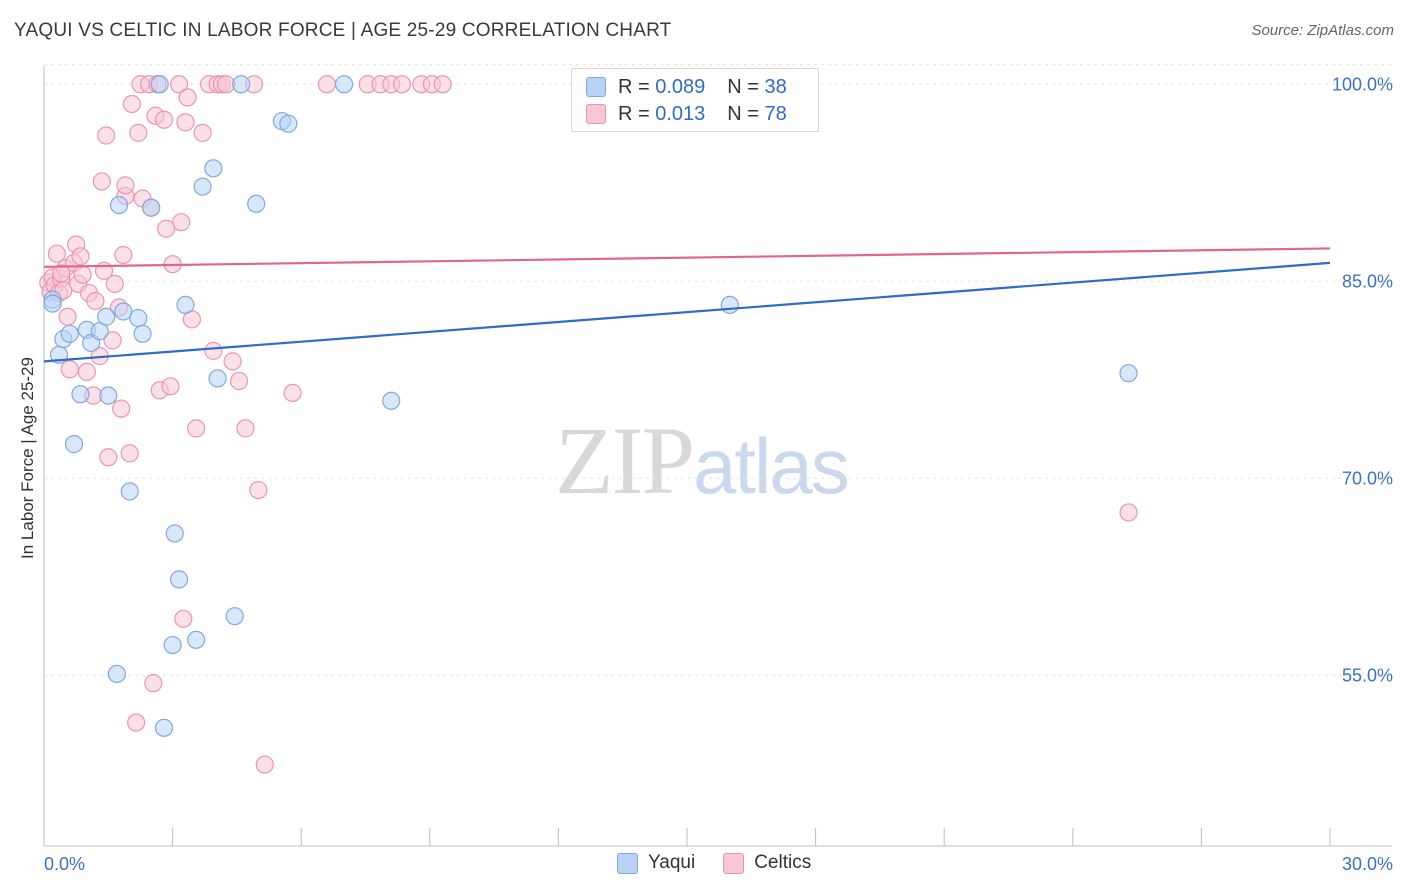 This screenshot has width=1406, height=892. I want to click on x-tick-label: 30.0%, so click(1367, 864).